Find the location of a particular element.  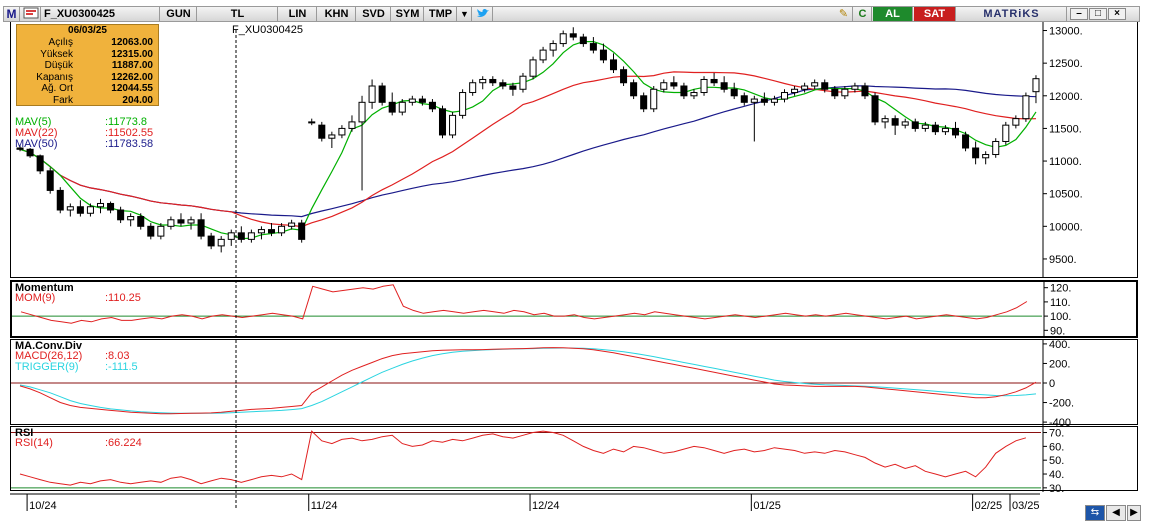

momentum-chart: 120. 110. 100. 90. is located at coordinates (574, 309).